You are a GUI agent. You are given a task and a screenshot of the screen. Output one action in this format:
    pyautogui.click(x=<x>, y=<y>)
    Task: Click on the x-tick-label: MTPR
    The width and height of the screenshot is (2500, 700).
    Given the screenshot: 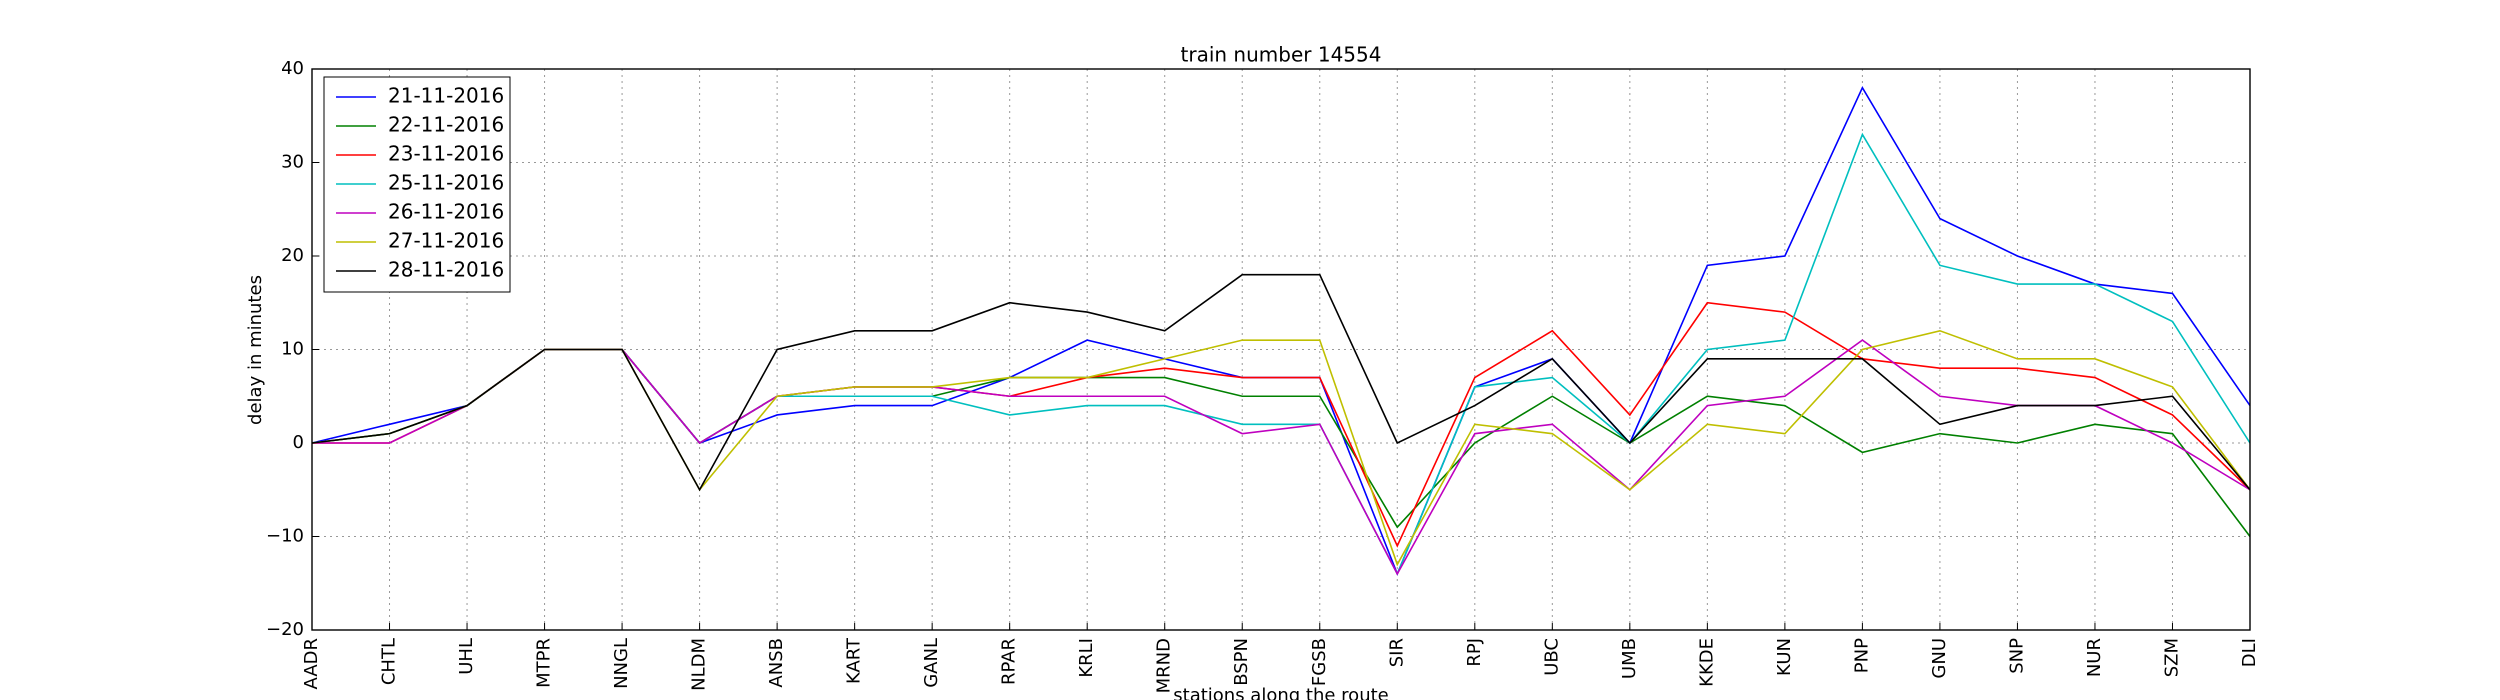 What is the action you would take?
    pyautogui.click(x=544, y=663)
    